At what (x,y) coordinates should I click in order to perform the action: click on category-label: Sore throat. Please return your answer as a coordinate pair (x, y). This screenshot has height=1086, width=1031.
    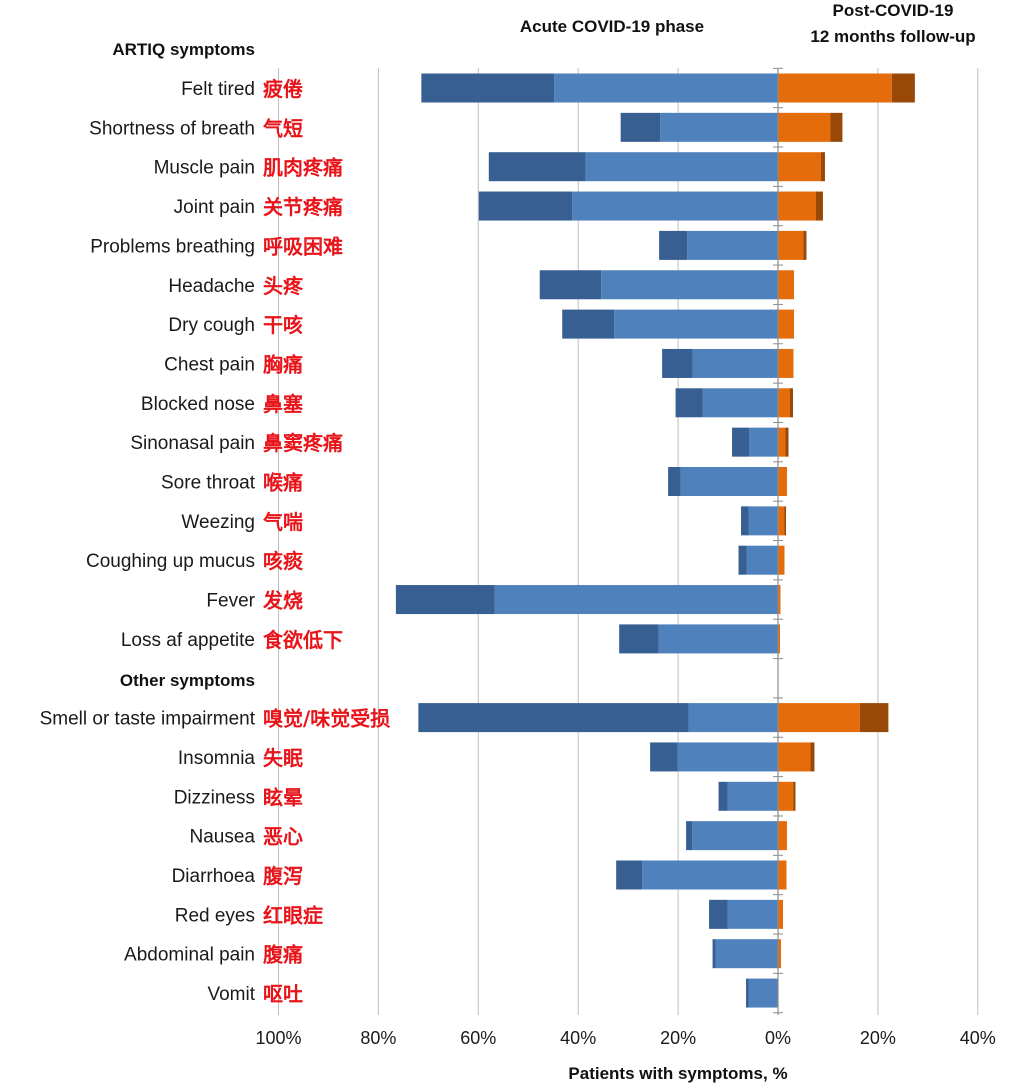
    Looking at the image, I should click on (208, 483).